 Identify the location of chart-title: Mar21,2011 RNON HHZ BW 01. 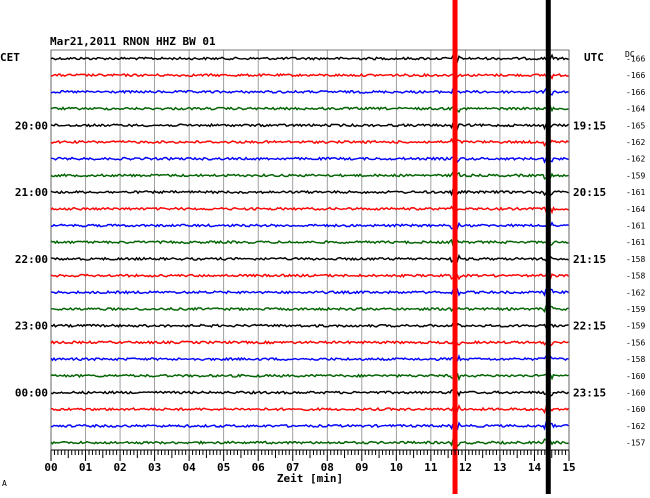
(133, 41).